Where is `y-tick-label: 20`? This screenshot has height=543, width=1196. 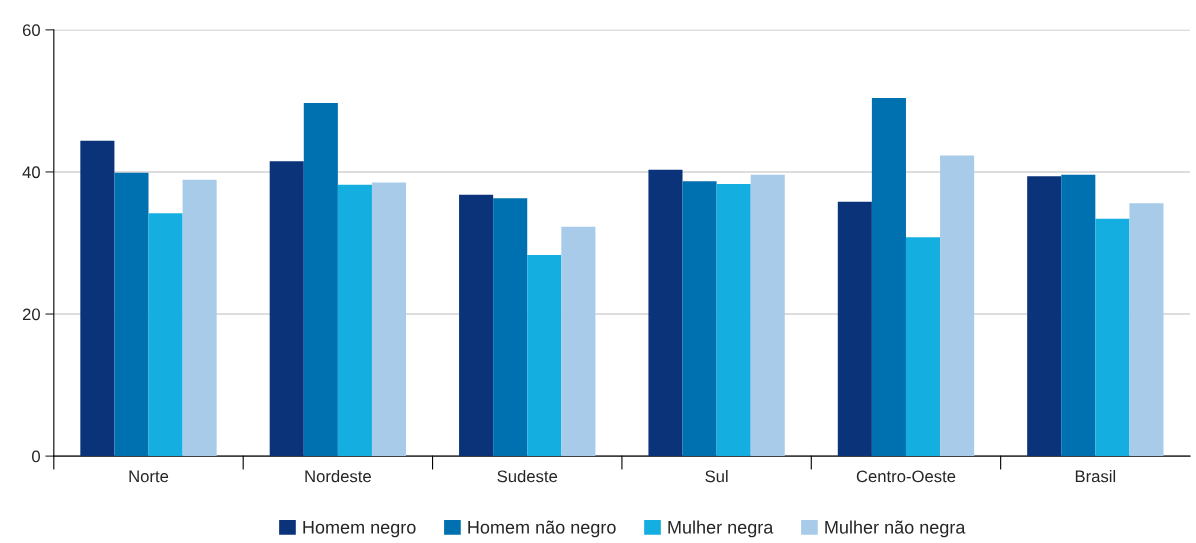
y-tick-label: 20 is located at coordinates (31, 314).